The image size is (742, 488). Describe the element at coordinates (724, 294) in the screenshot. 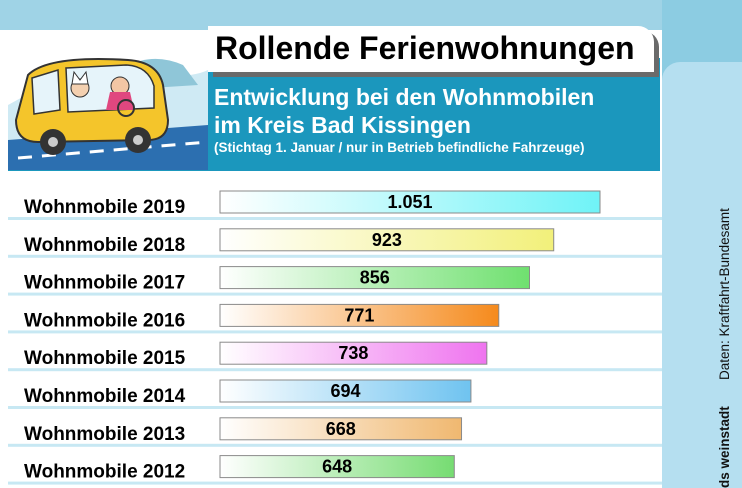

I see `source-text: Daten: Kraftfahrt-Bundesamt` at that location.